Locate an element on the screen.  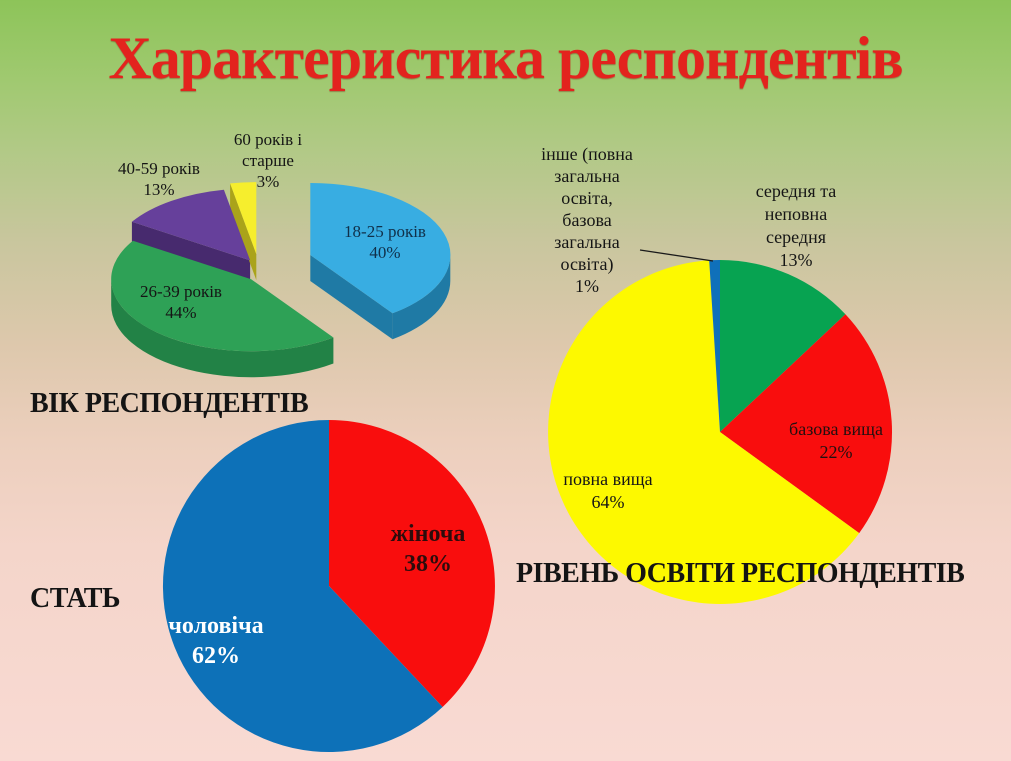
age-pie-label-40-59: 40-59 років 13% is located at coordinates (159, 179).